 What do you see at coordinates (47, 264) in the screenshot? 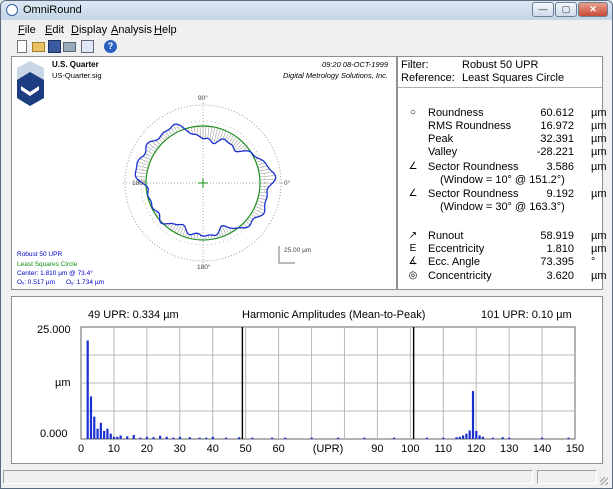
I see `legend-reference: Least Squares Circle` at bounding box center [47, 264].